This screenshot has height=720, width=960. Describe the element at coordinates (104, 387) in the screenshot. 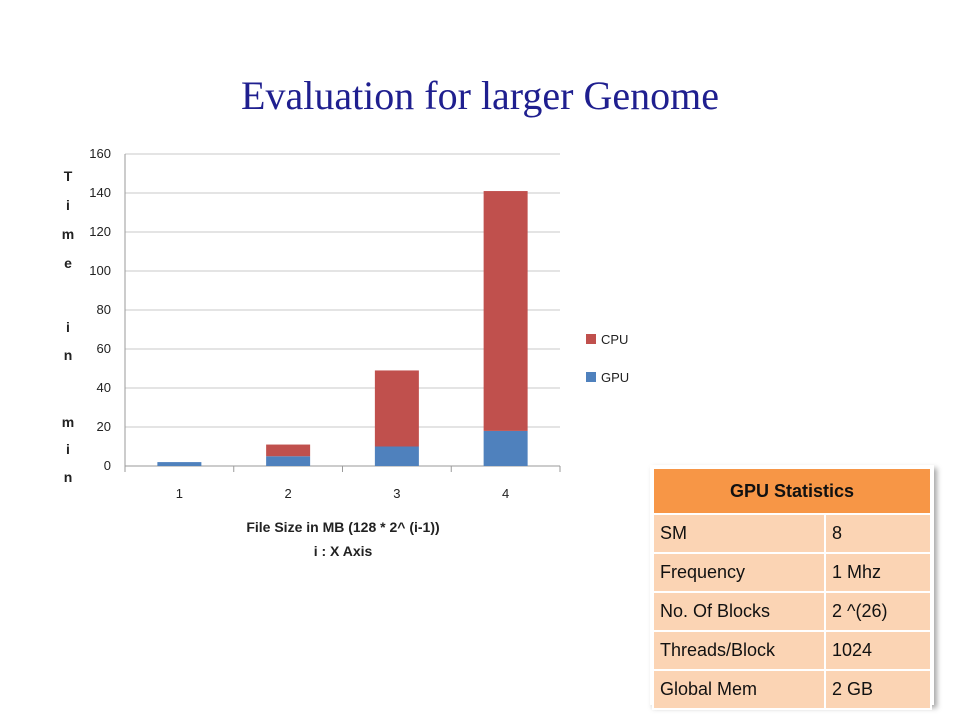

I see `y-tick-label: 40` at that location.